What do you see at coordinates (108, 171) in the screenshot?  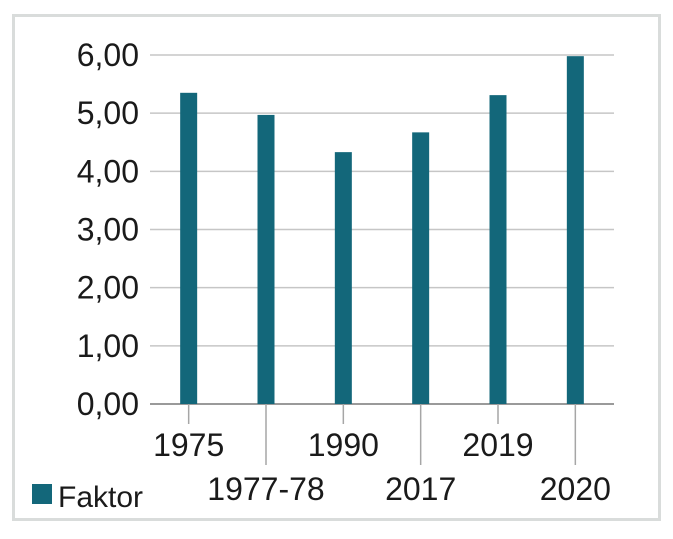 I see `y-tick-label: 4,00` at bounding box center [108, 171].